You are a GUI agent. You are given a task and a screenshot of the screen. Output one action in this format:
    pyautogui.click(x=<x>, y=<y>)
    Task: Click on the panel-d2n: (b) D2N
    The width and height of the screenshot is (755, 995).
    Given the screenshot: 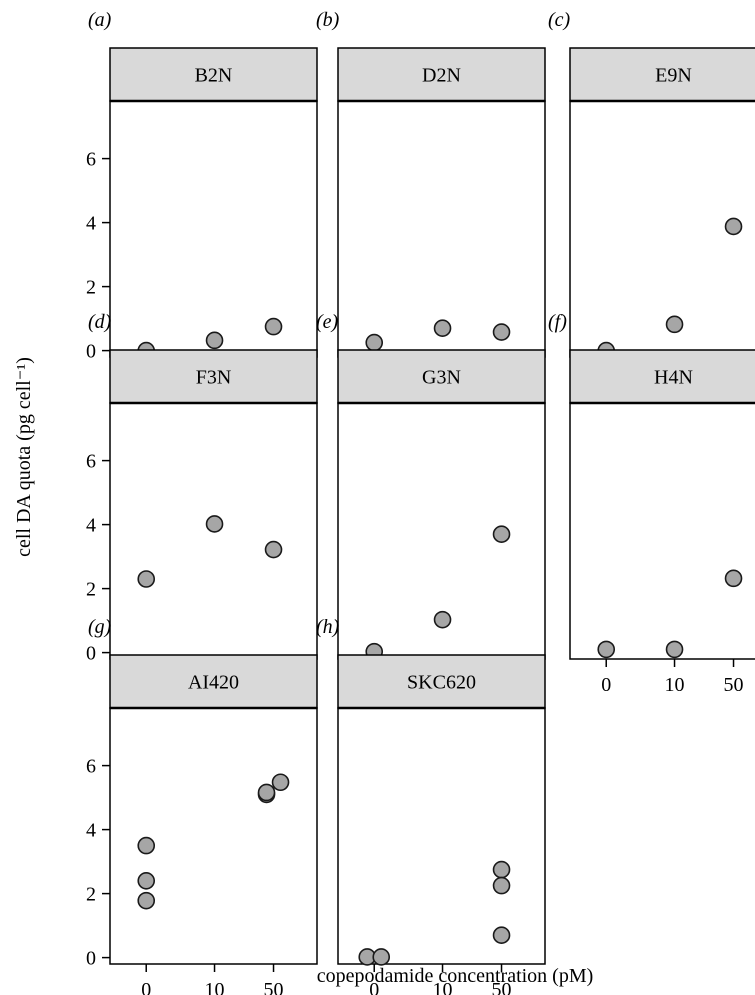 What is the action you would take?
    pyautogui.click(x=431, y=183)
    